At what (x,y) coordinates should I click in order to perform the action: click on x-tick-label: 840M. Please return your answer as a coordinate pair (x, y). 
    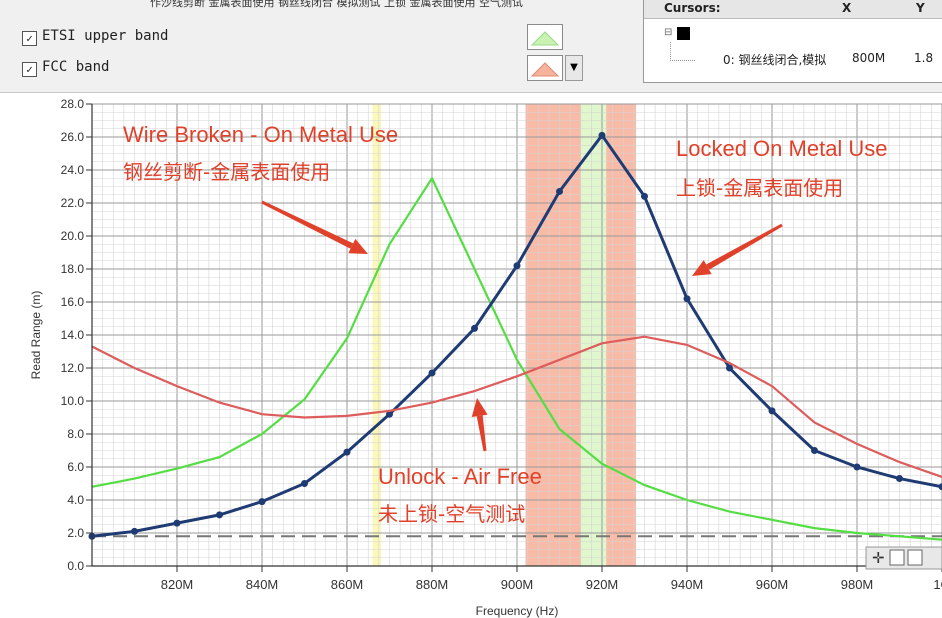
    Looking at the image, I should click on (262, 584).